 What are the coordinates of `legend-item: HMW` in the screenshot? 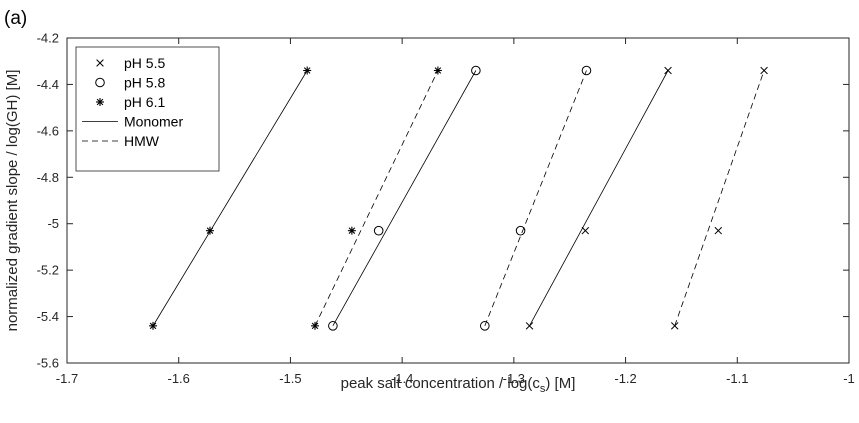 It's located at (121, 141).